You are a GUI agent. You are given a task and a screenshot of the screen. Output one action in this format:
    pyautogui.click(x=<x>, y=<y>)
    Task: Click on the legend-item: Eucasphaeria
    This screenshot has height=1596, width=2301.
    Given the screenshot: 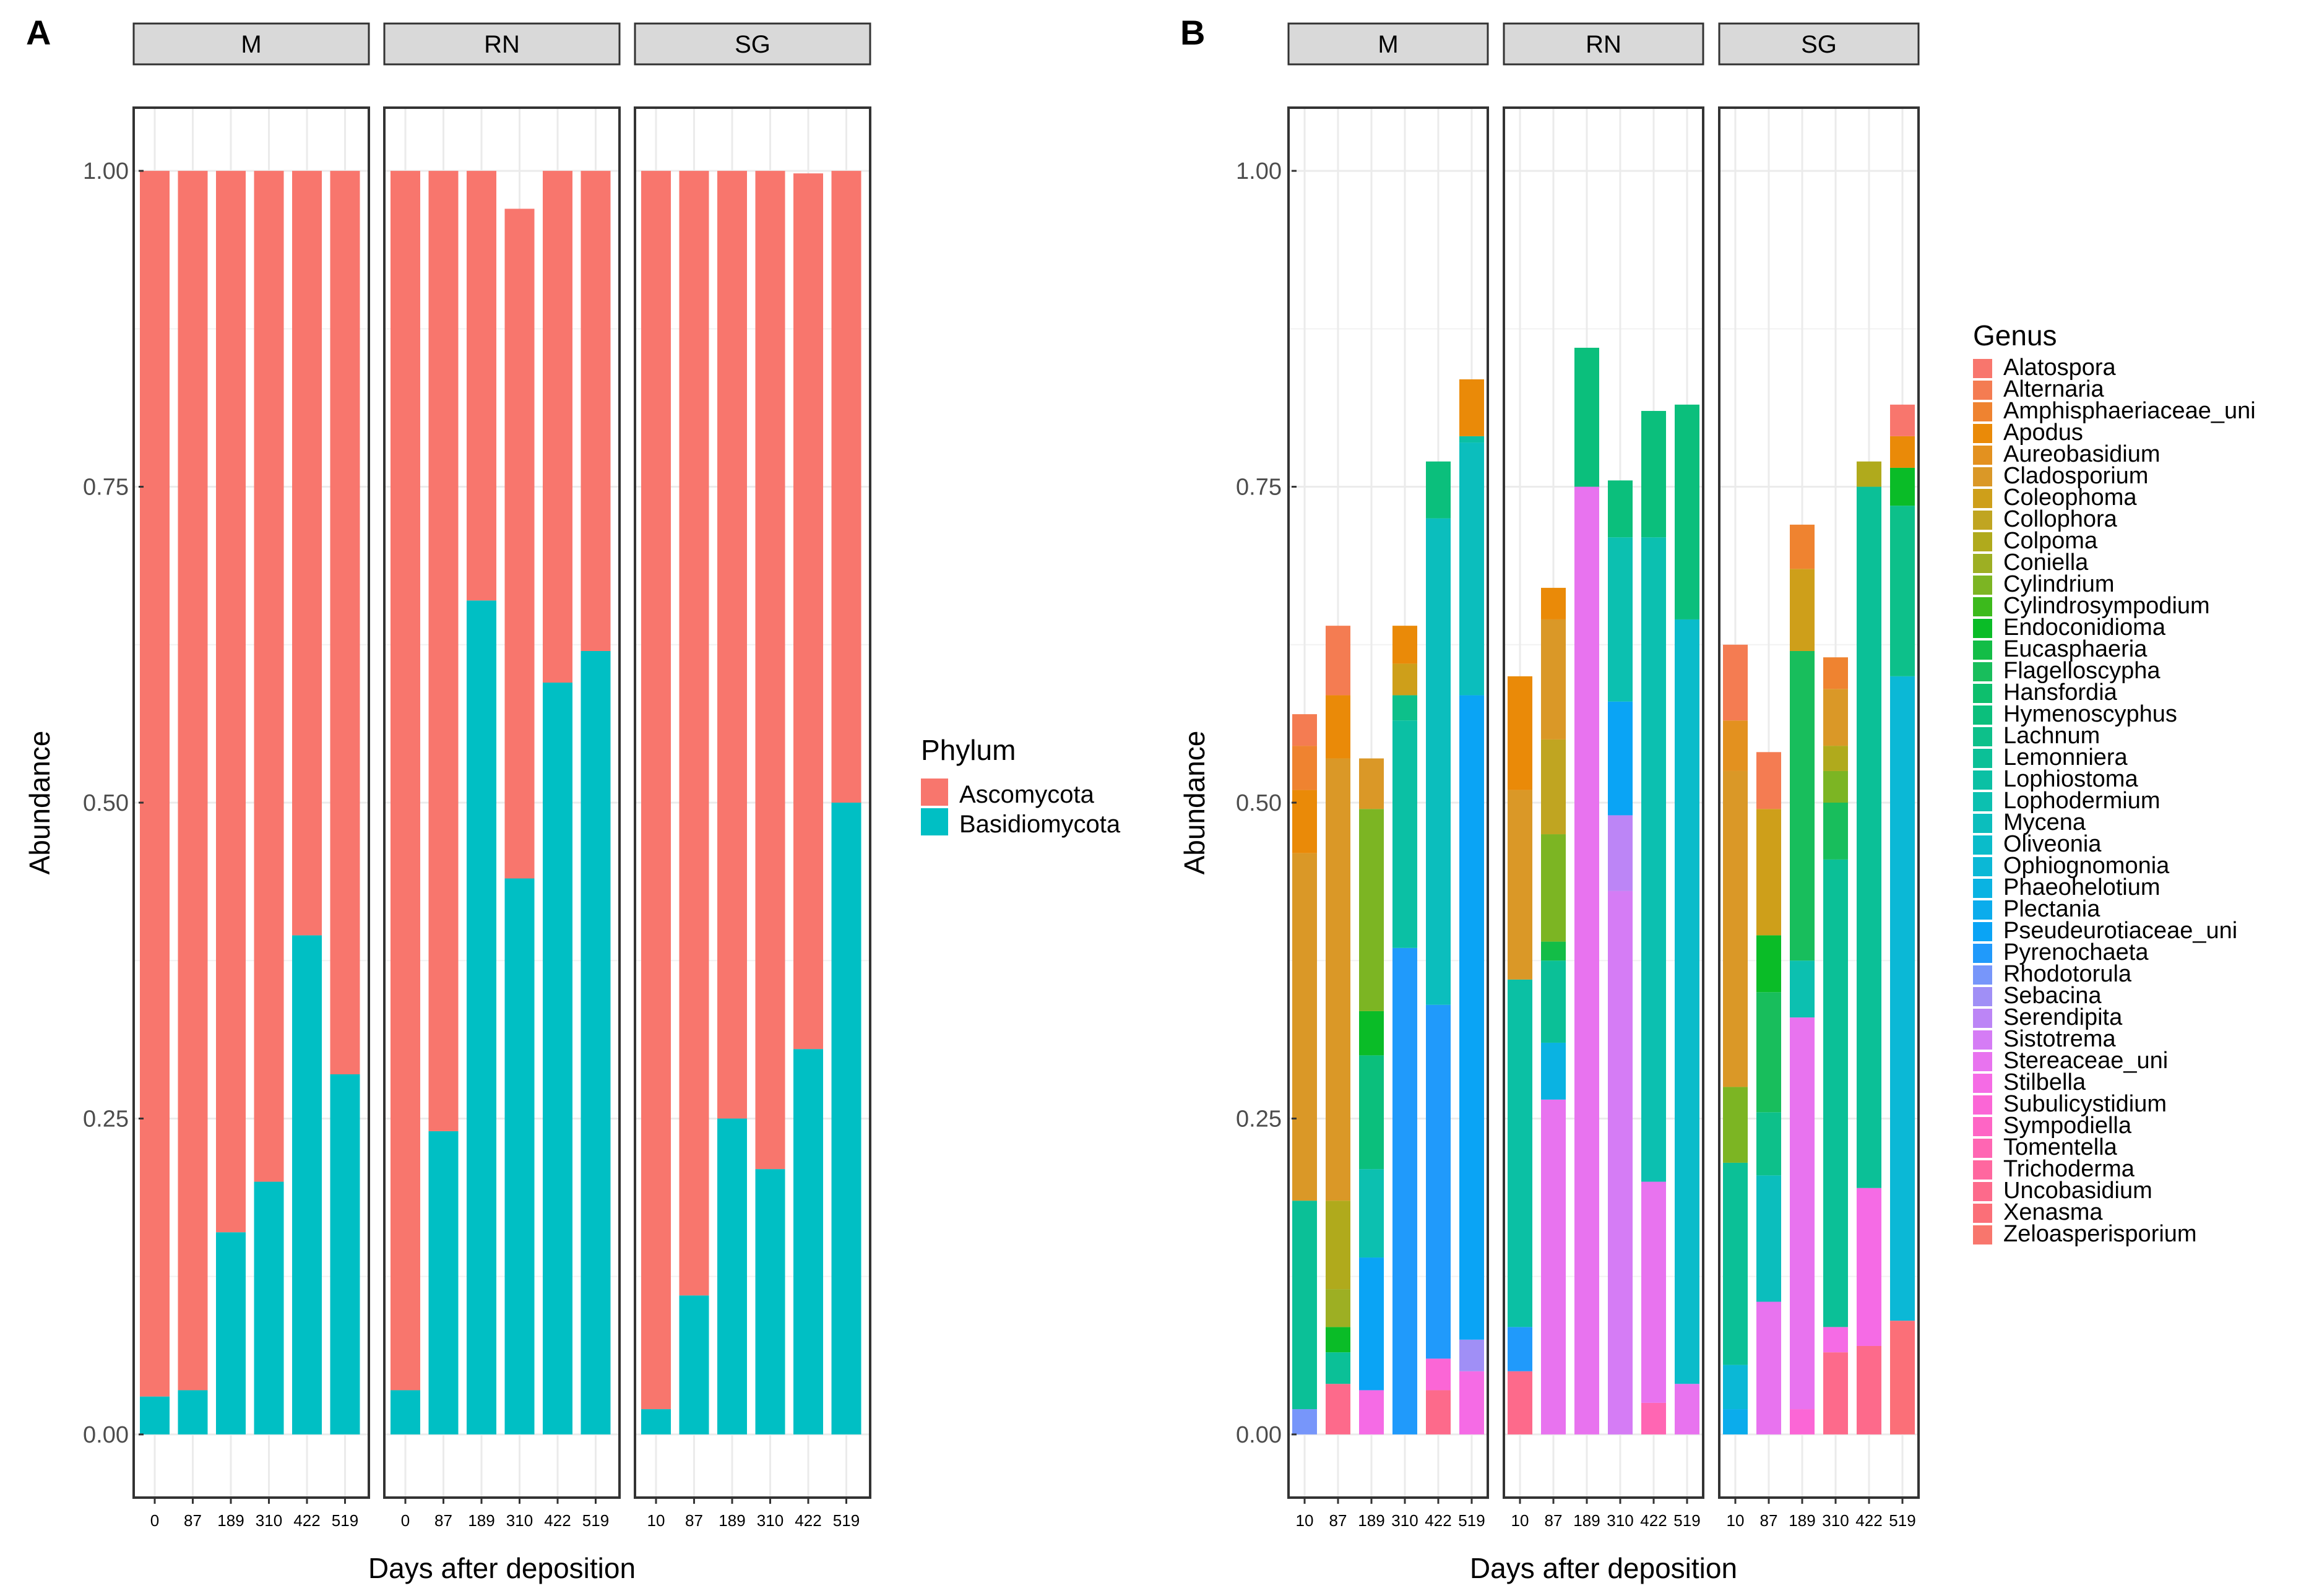 What is the action you would take?
    pyautogui.click(x=2060, y=649)
    